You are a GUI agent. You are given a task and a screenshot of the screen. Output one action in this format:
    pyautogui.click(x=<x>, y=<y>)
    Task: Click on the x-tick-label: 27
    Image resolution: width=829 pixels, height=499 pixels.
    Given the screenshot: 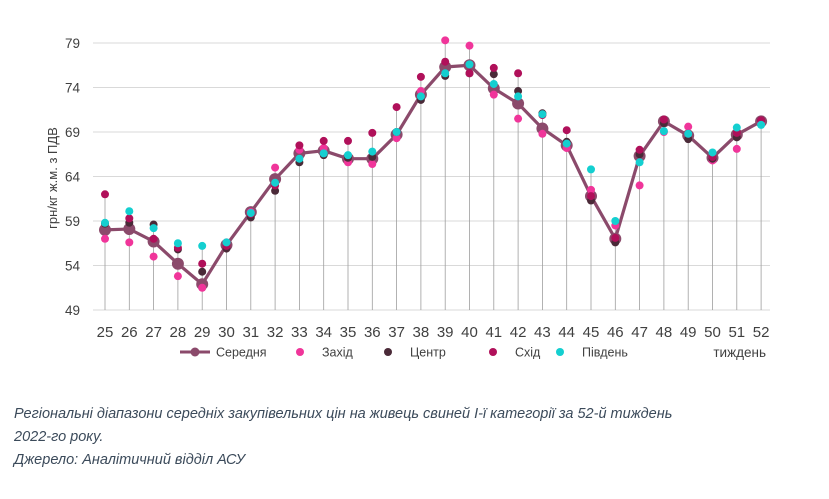 What is the action you would take?
    pyautogui.click(x=153, y=332)
    